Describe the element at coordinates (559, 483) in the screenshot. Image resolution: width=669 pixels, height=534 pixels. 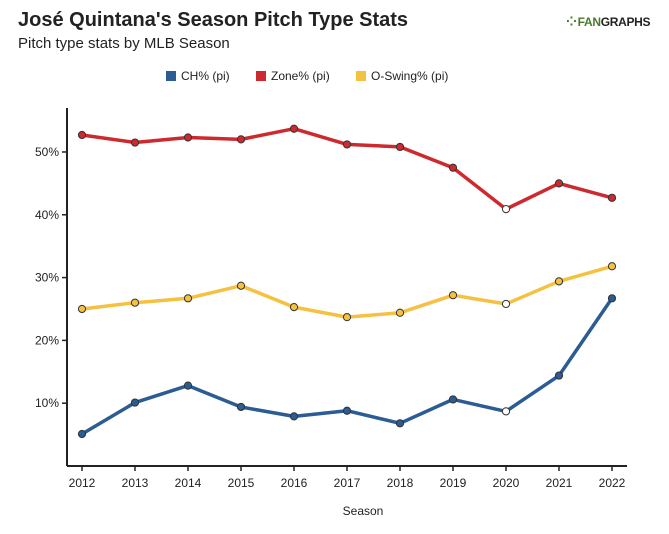
I see `x-tick-label: 2021` at that location.